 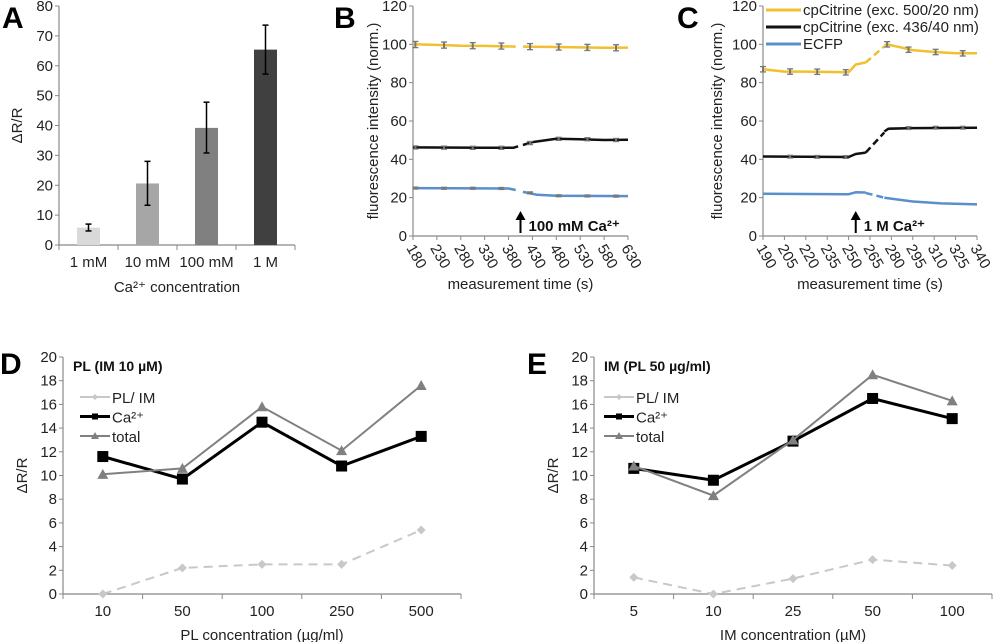 I want to click on x-tick-label: 1 M, so click(x=265, y=262).